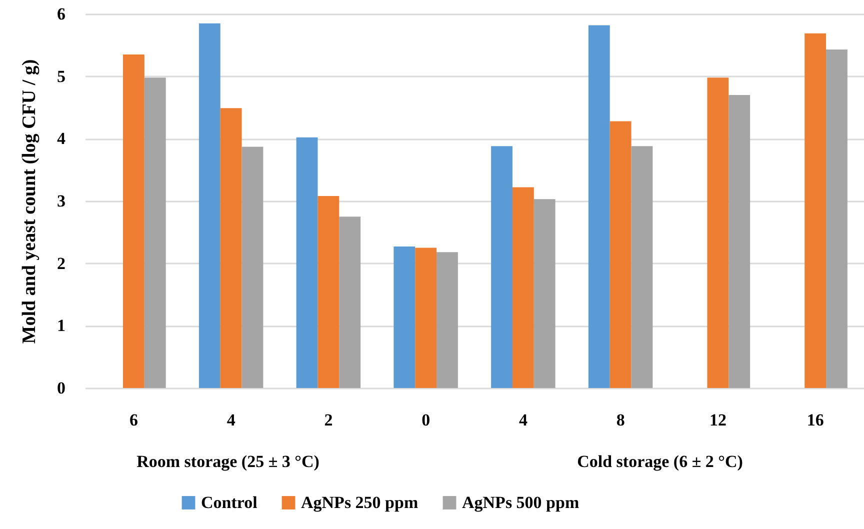  Describe the element at coordinates (61, 263) in the screenshot. I see `y-tick-label: 2` at that location.